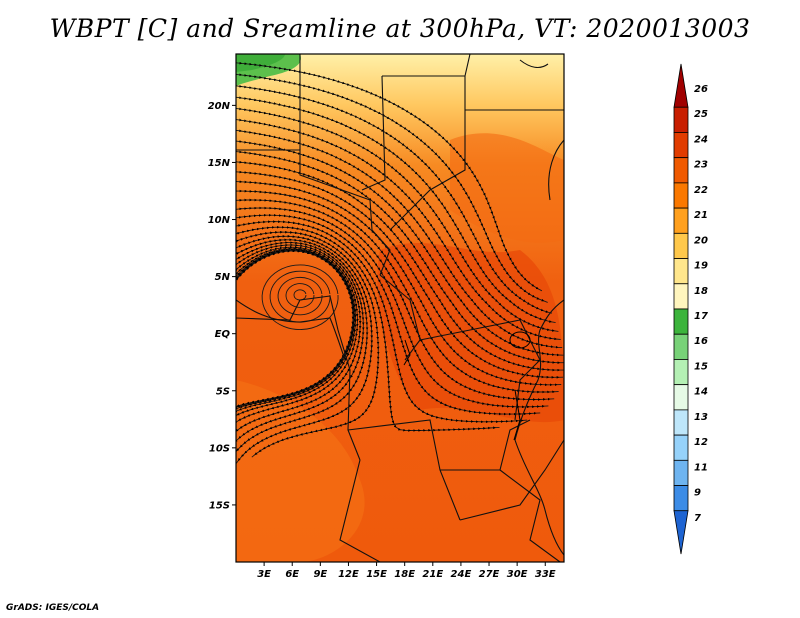 Image resolution: width=800 pixels, height=618 pixels. What do you see at coordinates (701, 89) in the screenshot?
I see `colorbar-label: 26` at bounding box center [701, 89].